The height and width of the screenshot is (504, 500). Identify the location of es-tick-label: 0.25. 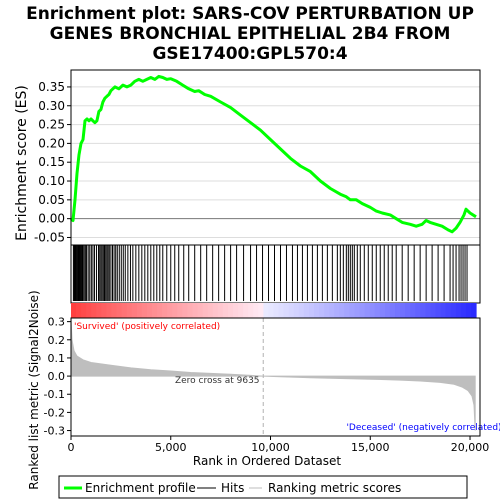
(51, 125).